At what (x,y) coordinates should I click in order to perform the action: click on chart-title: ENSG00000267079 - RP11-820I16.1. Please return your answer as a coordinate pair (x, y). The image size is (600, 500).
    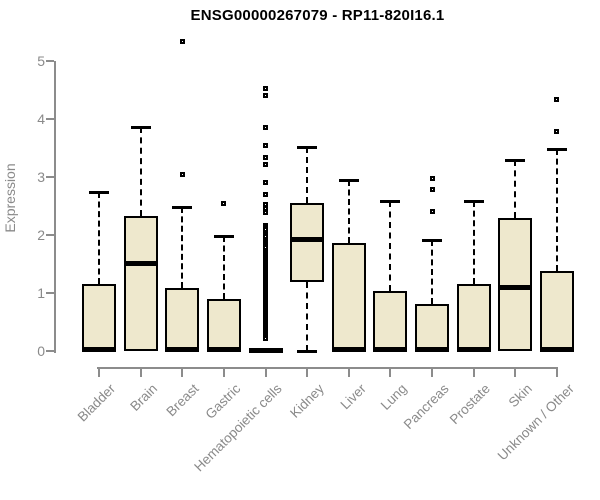
    Looking at the image, I should click on (317, 15).